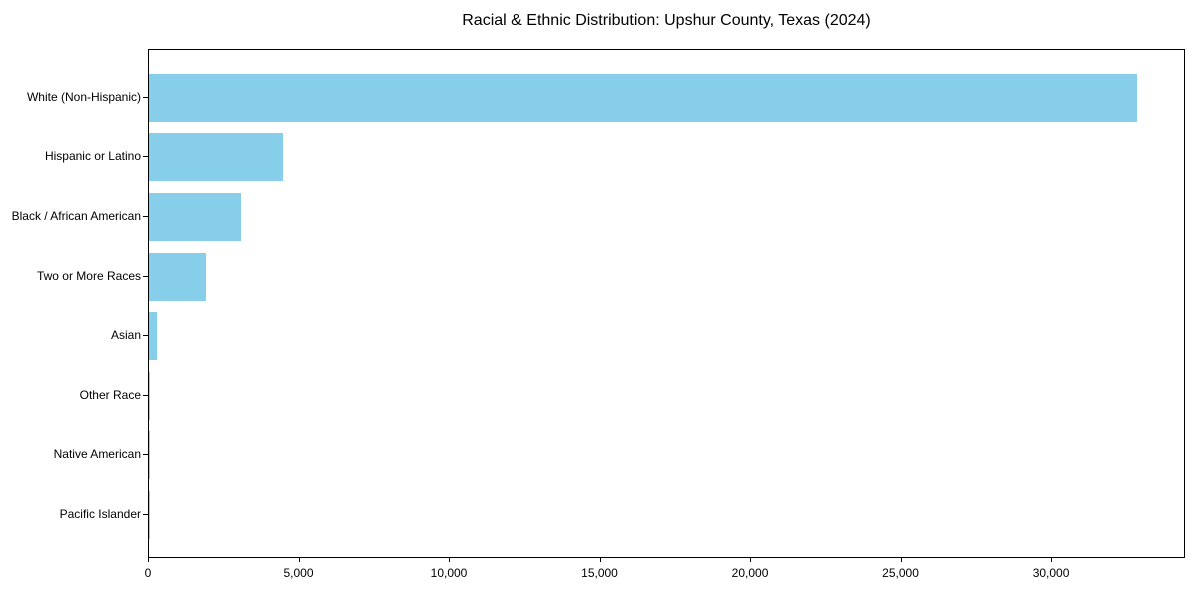  I want to click on x-tick-label: 10,000, so click(449, 573).